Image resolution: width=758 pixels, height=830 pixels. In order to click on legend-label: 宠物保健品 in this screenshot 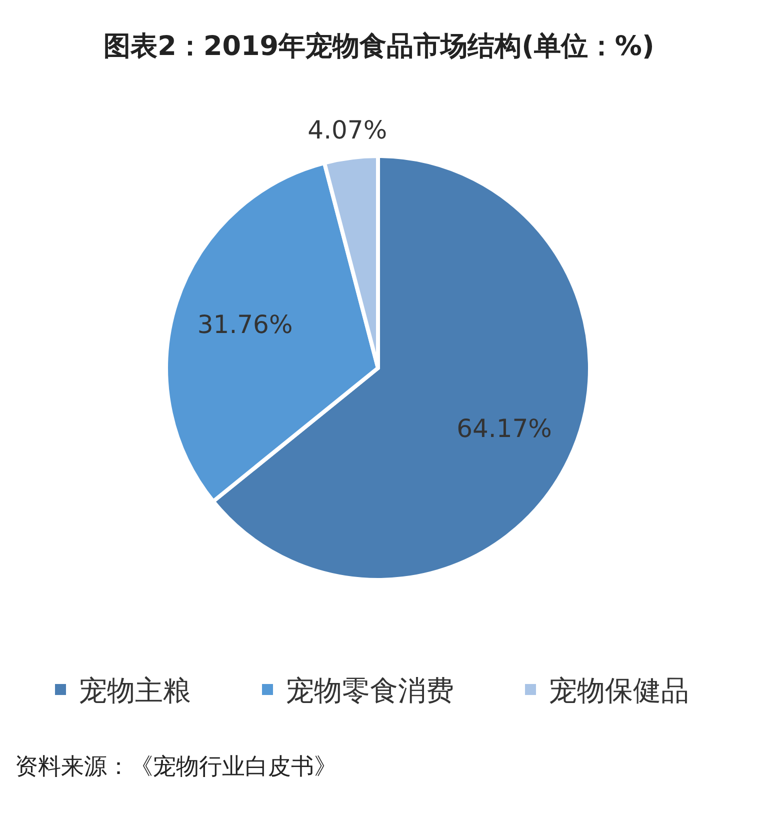, I will do `click(619, 690)`.